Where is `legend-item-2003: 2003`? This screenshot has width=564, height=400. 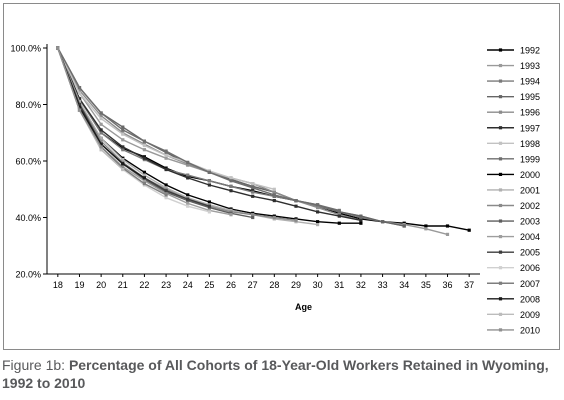
legend-item-2003: 2003 is located at coordinates (513, 222).